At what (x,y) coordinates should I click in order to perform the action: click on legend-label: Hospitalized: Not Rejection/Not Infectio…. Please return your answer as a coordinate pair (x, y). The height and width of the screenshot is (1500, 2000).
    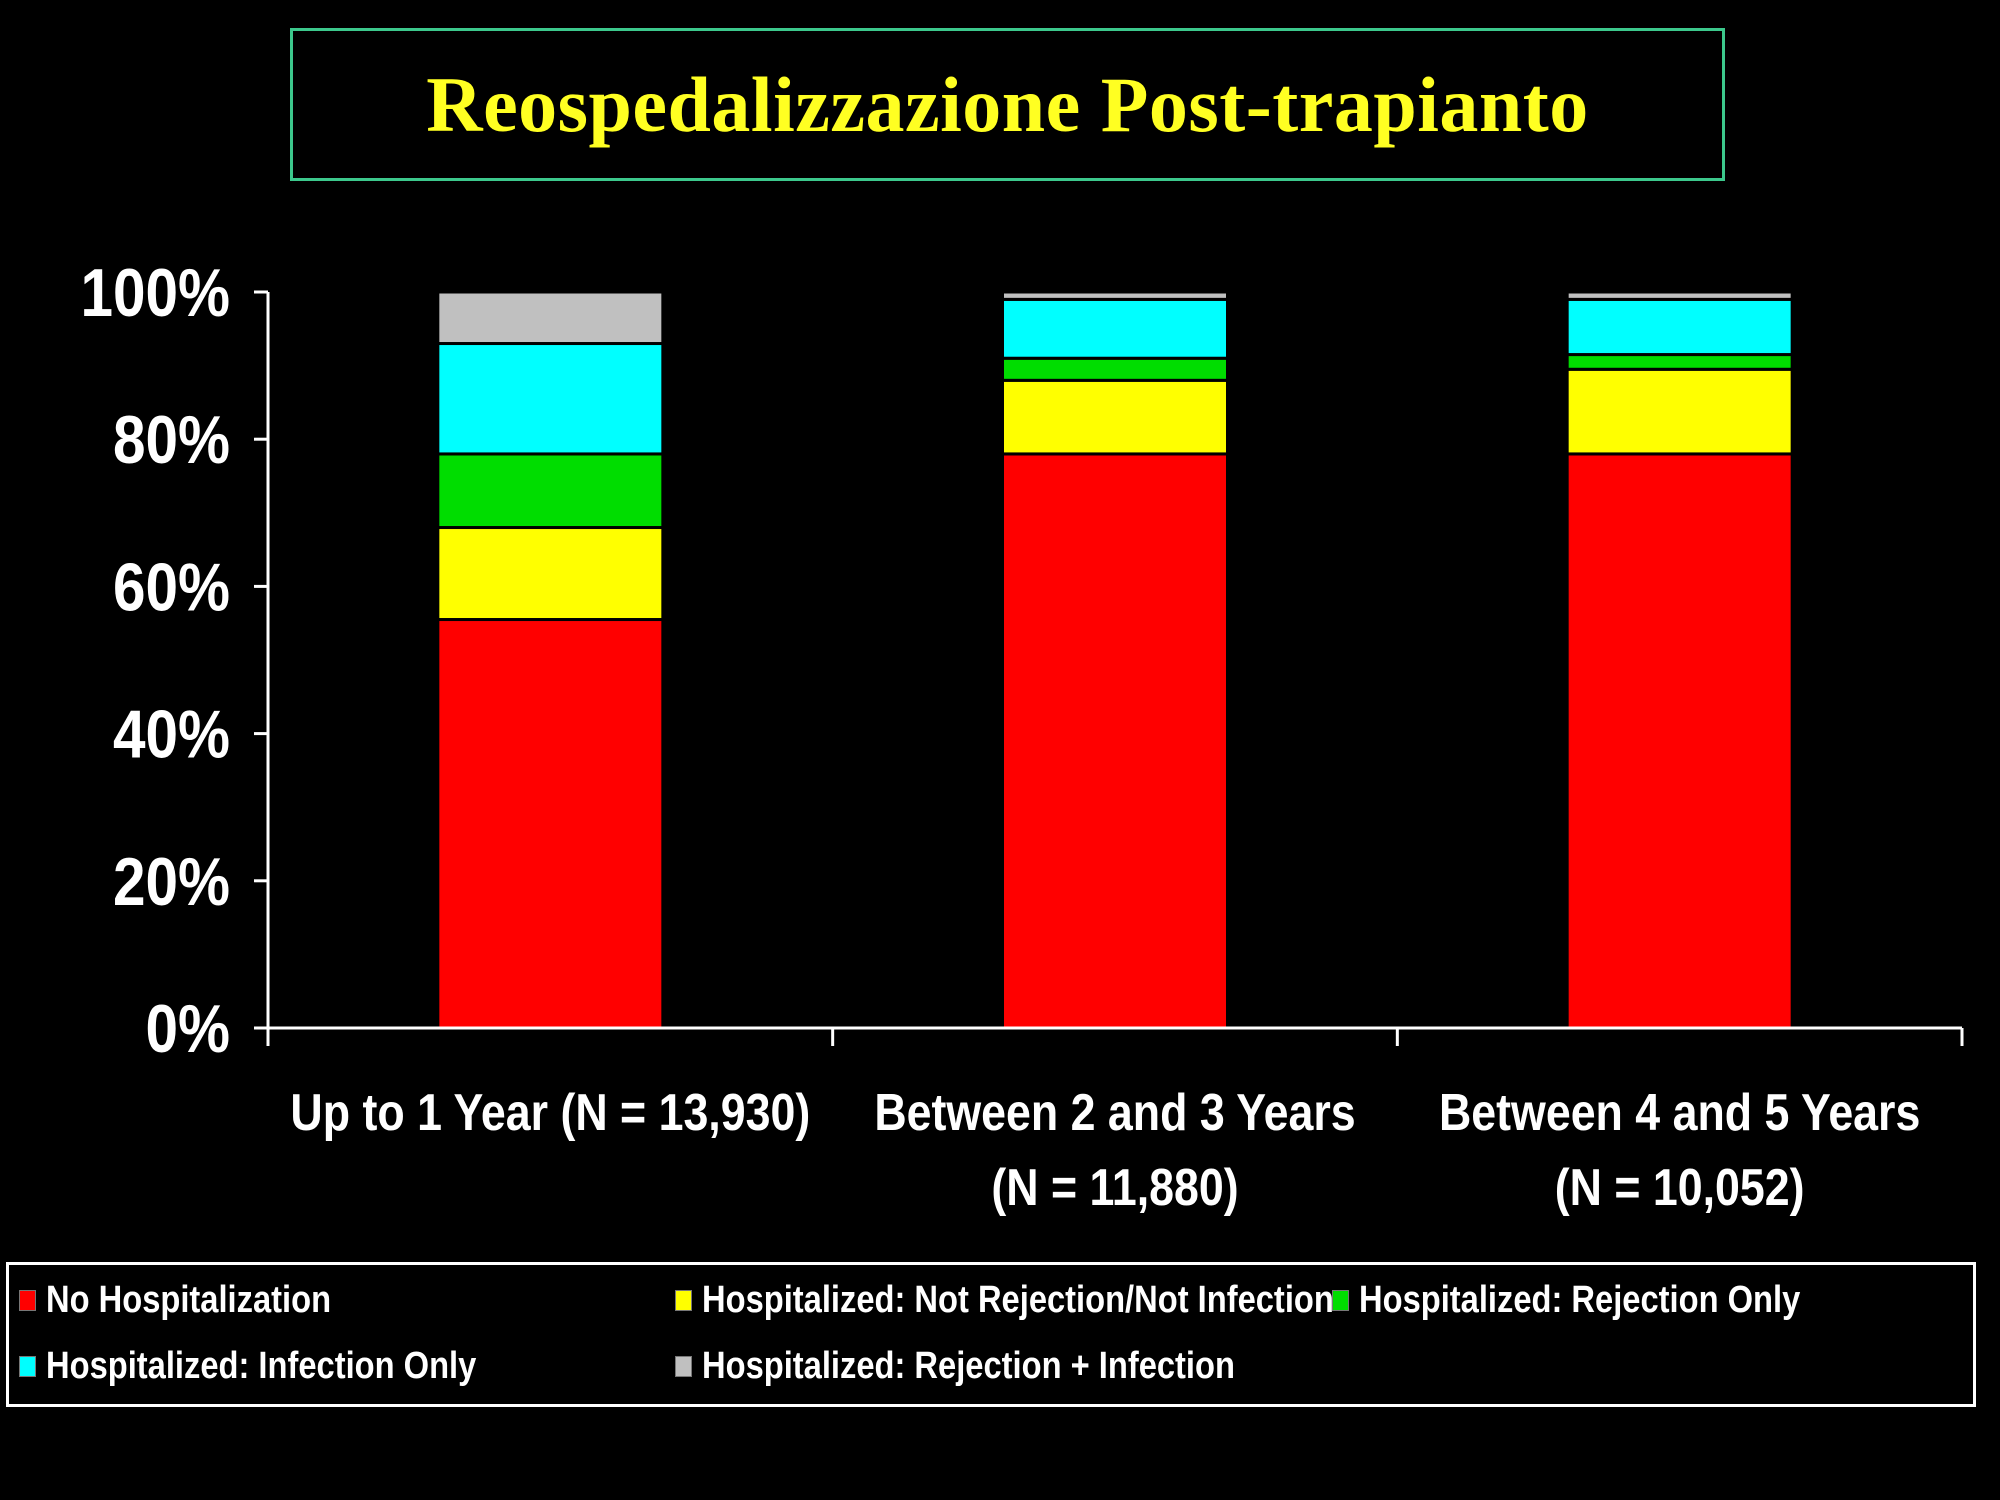
    Looking at the image, I should click on (1018, 1299).